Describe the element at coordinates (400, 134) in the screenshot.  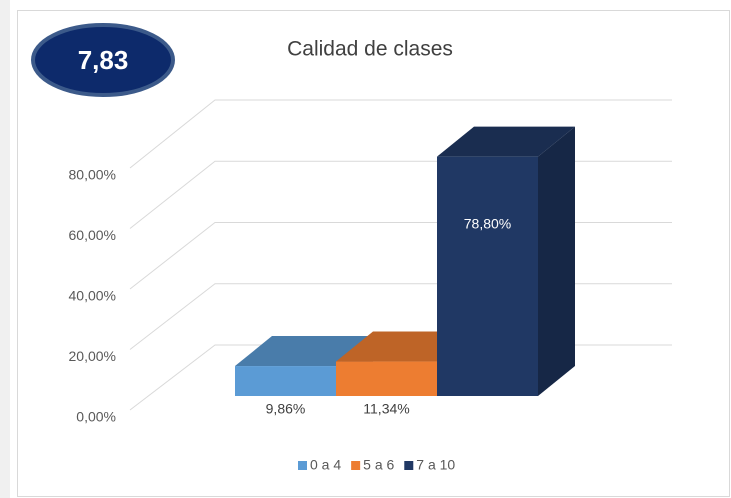
I see `grid-line` at that location.